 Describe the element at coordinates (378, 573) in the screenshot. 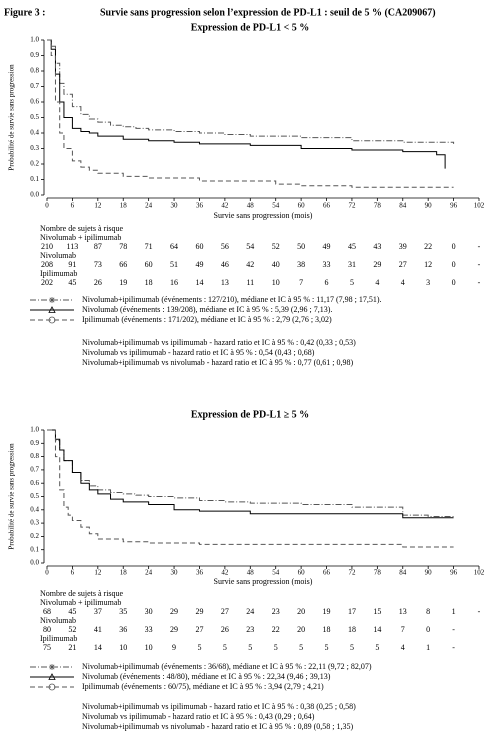

I see `x-tick-label: 78` at that location.